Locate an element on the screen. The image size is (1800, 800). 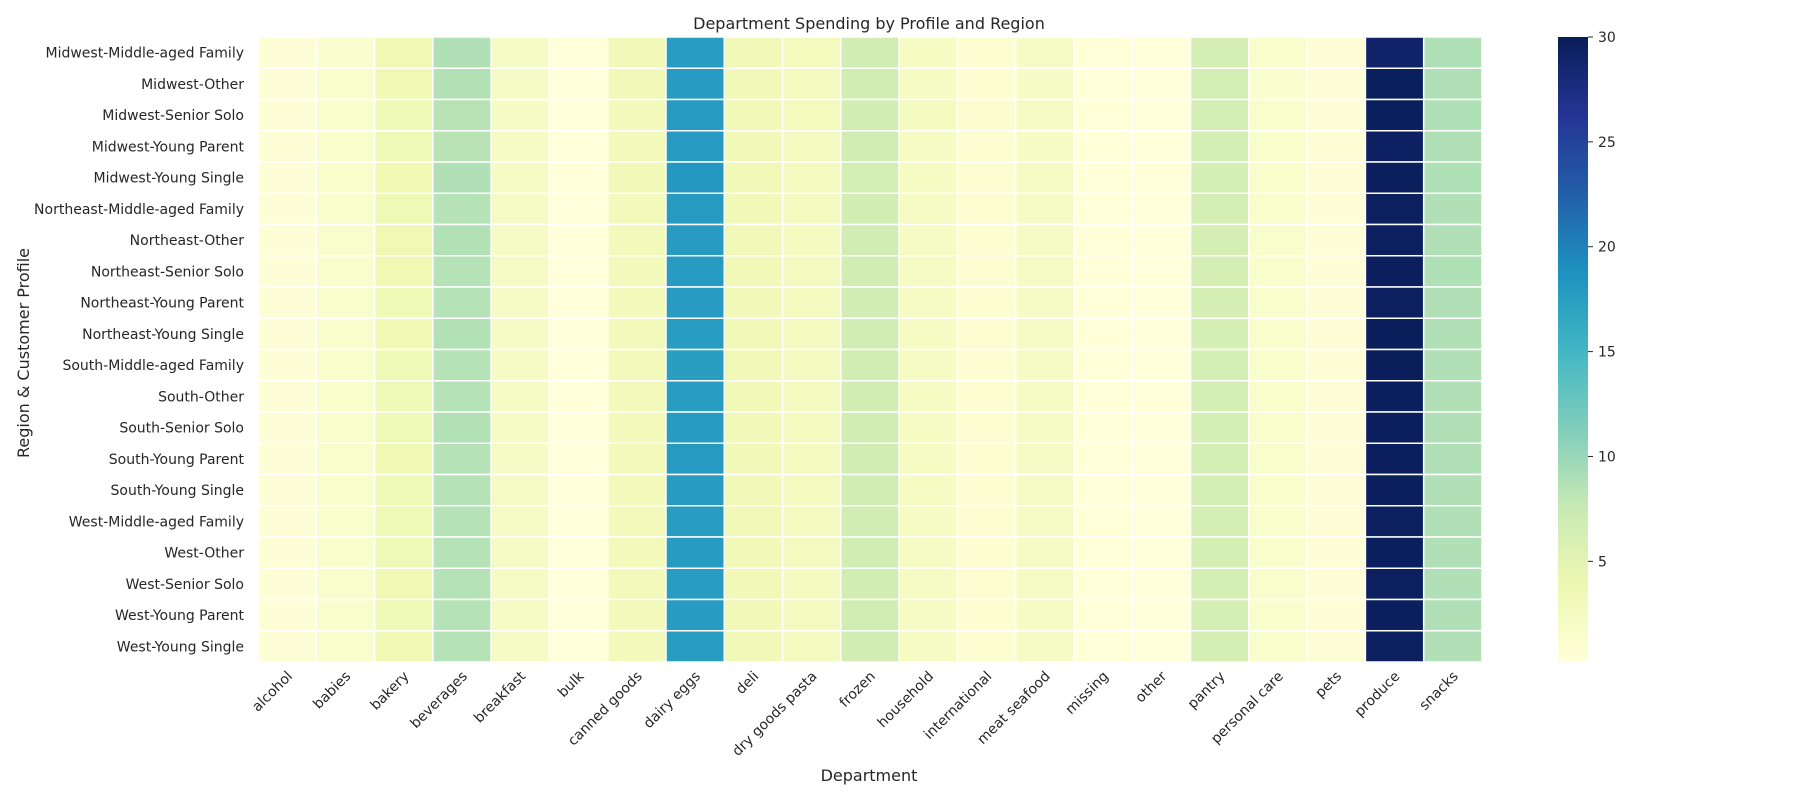
heatmap-cell-west-middle-aged-family-canned-goods is located at coordinates (636, 521).